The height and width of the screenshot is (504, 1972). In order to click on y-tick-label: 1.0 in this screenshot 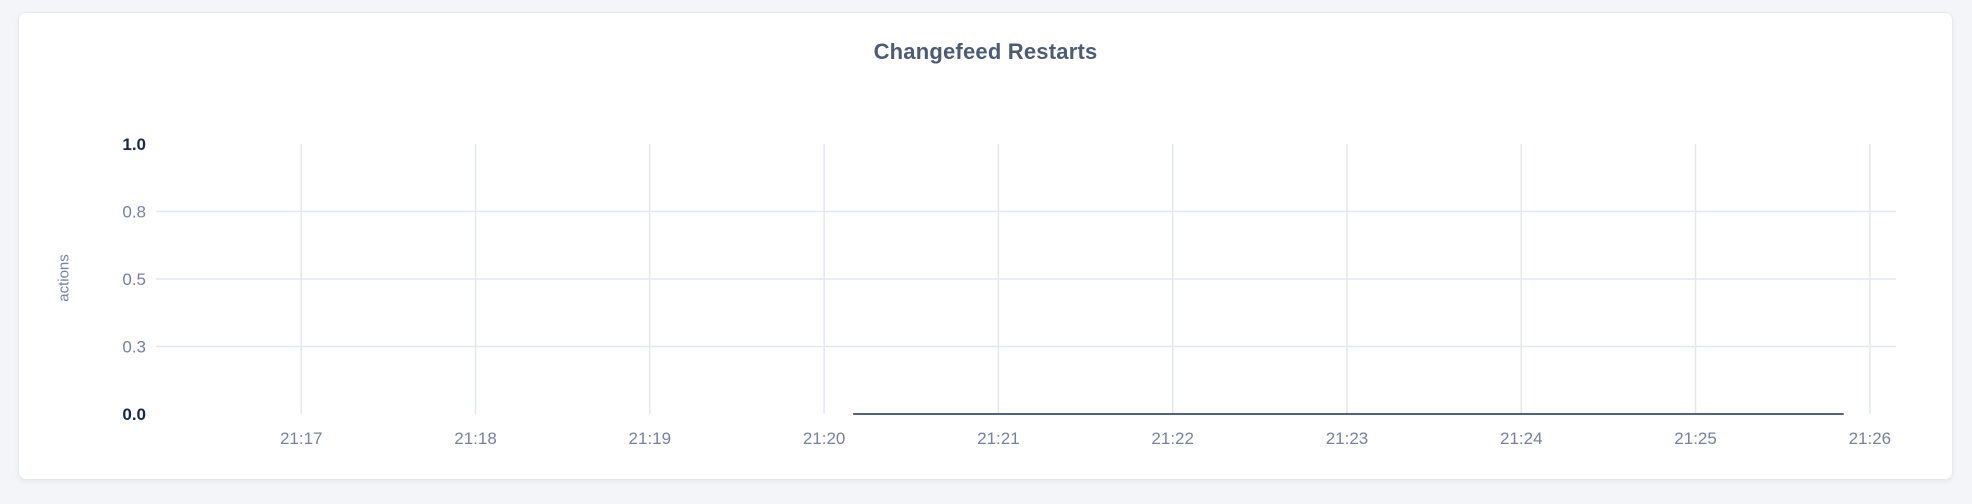, I will do `click(134, 144)`.